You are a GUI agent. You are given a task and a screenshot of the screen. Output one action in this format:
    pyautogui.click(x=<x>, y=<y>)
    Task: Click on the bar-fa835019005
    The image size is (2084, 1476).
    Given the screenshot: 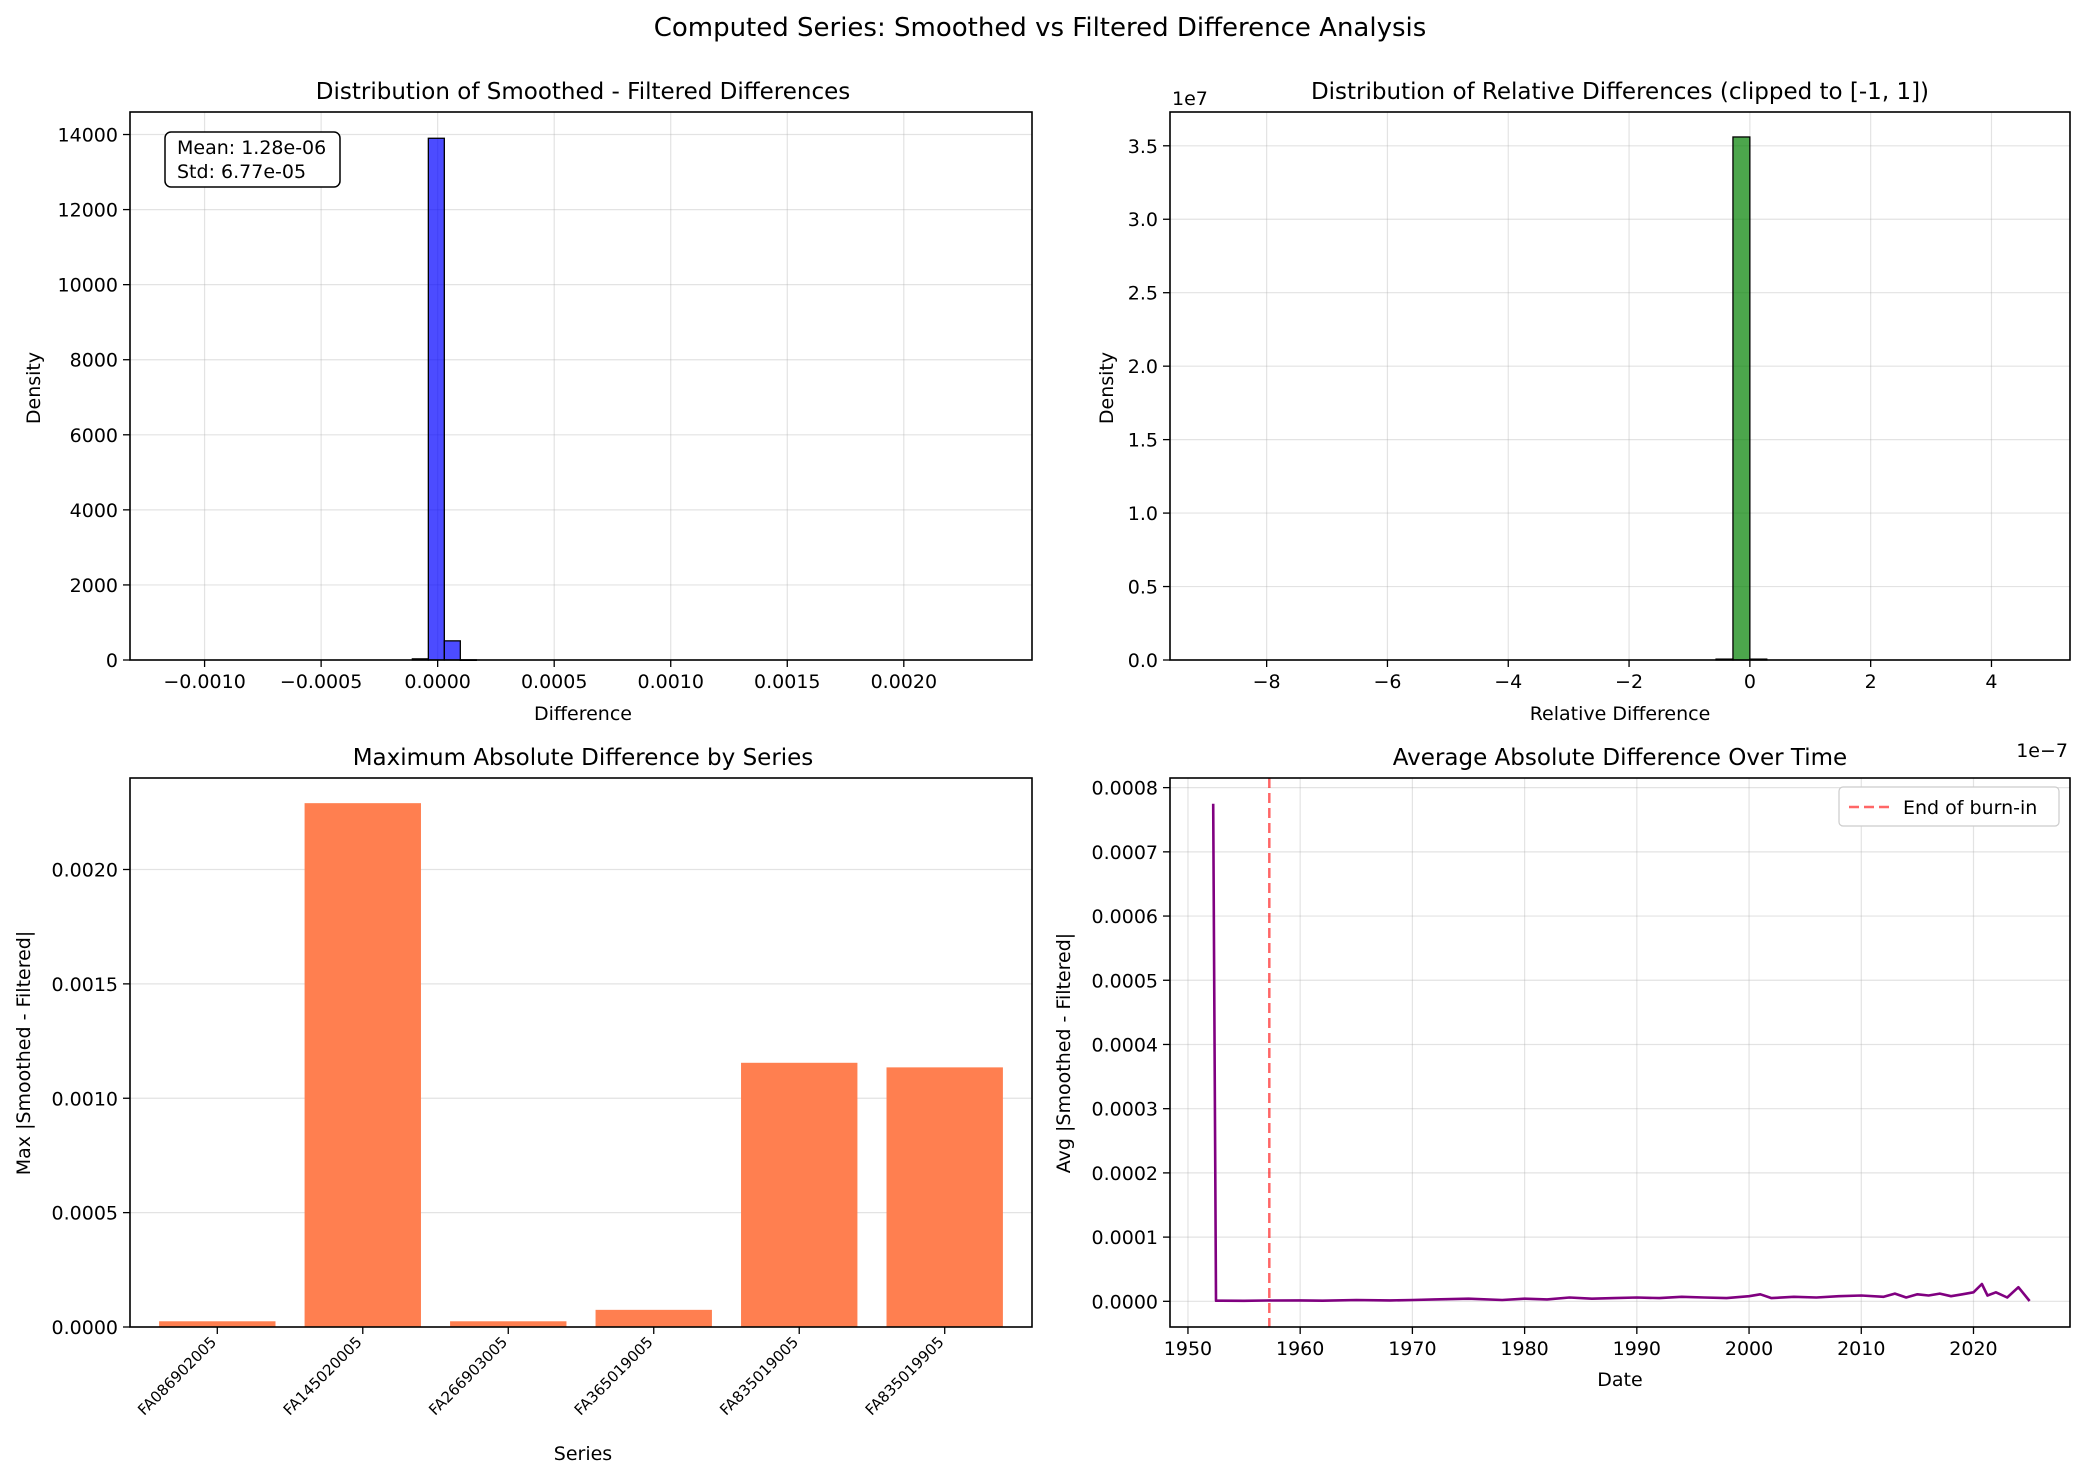 What is the action you would take?
    pyautogui.click(x=799, y=1194)
    